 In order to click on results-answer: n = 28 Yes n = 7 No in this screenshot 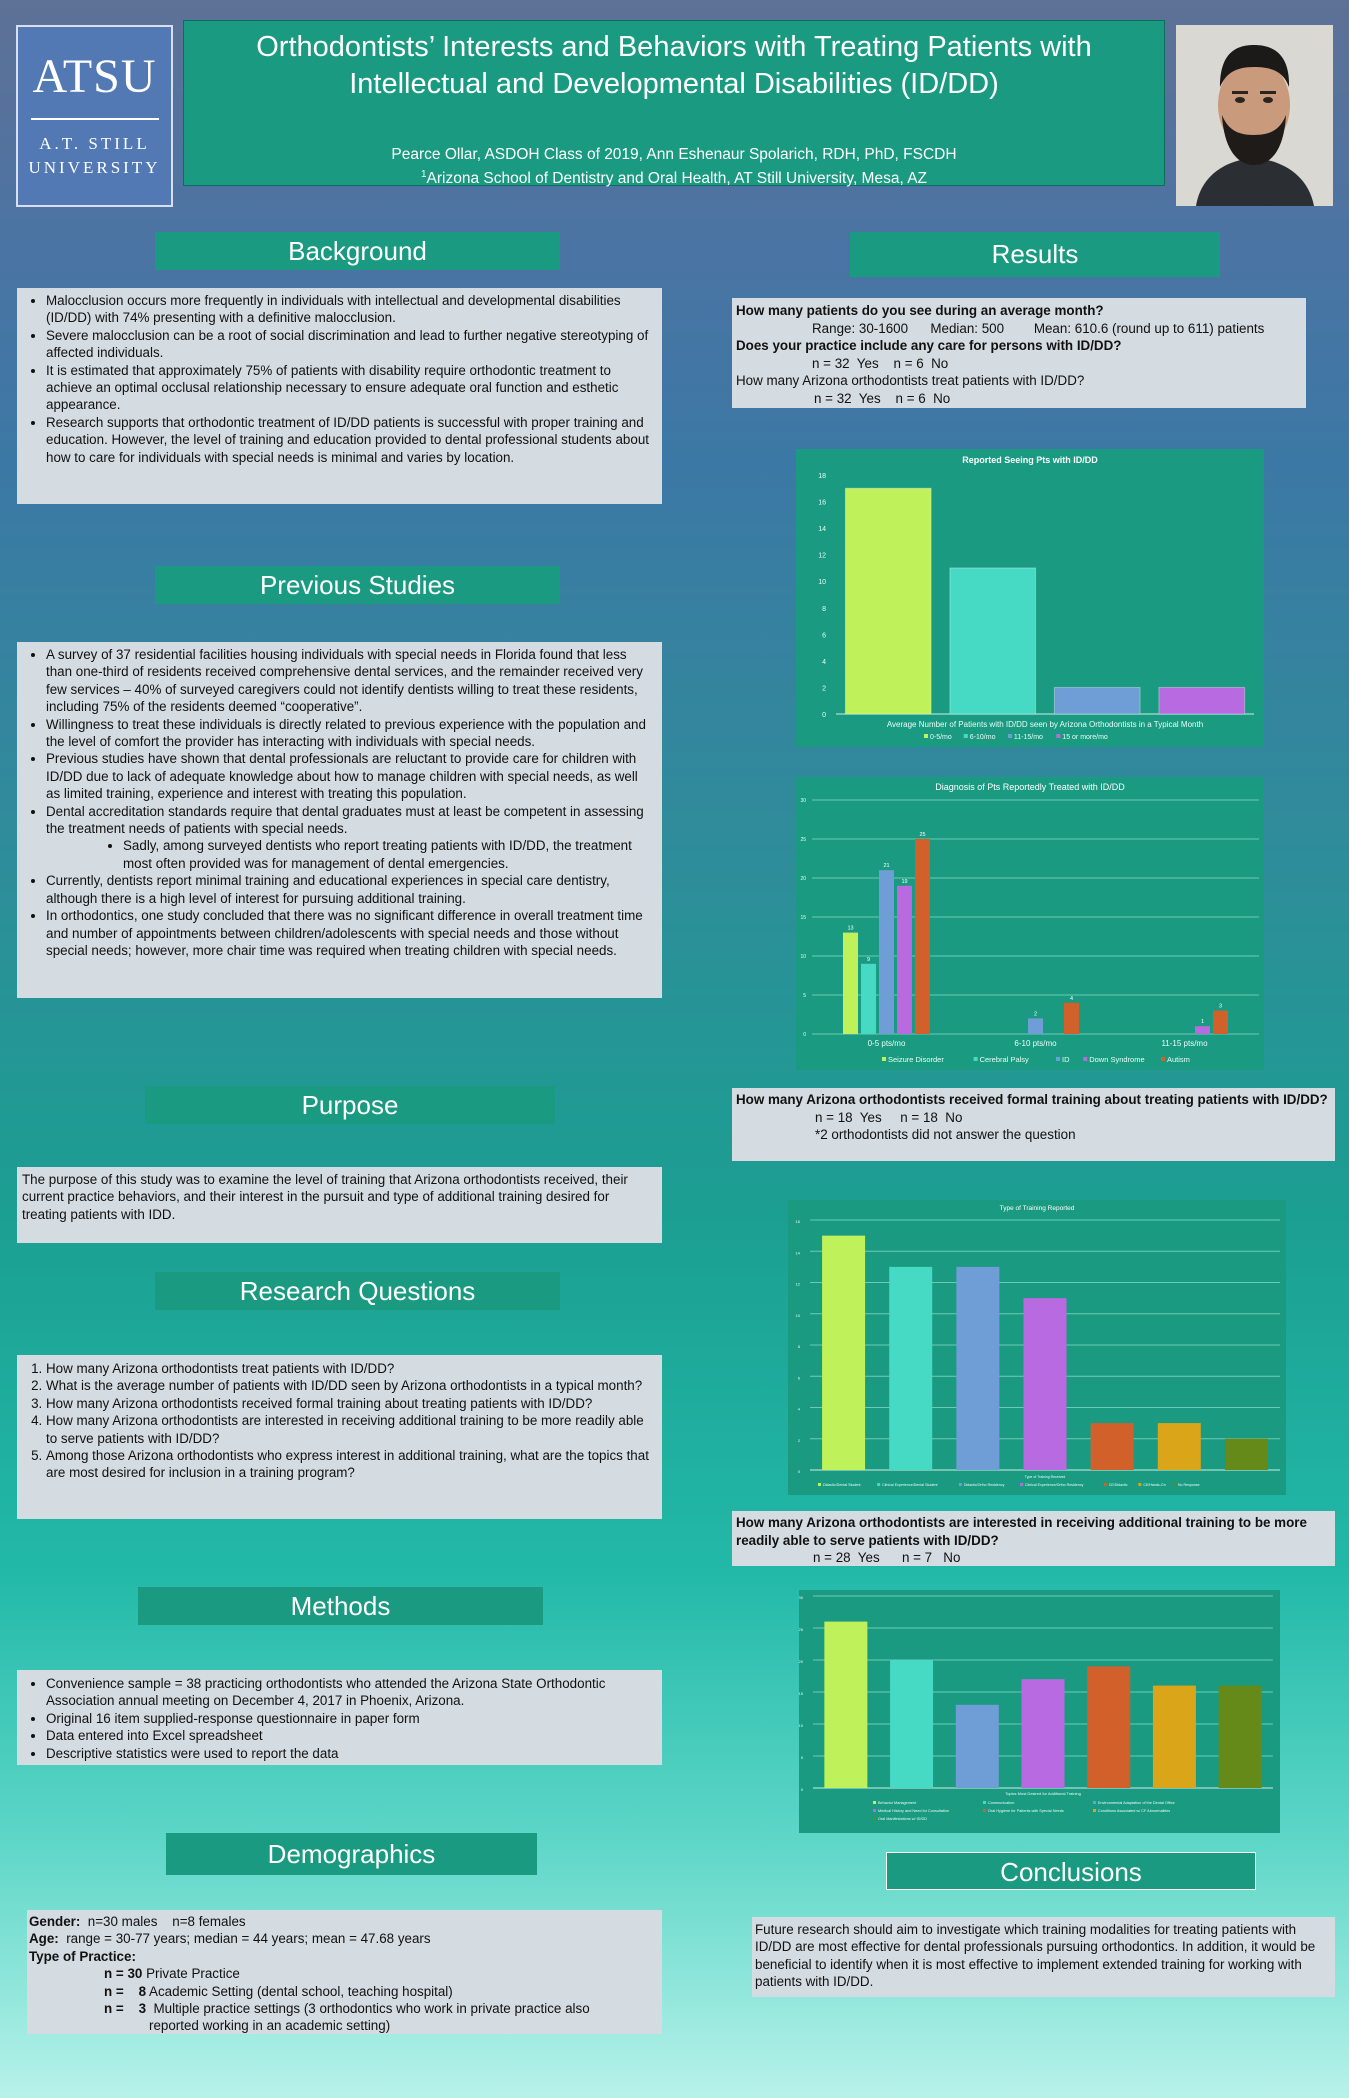, I will do `click(887, 1557)`.